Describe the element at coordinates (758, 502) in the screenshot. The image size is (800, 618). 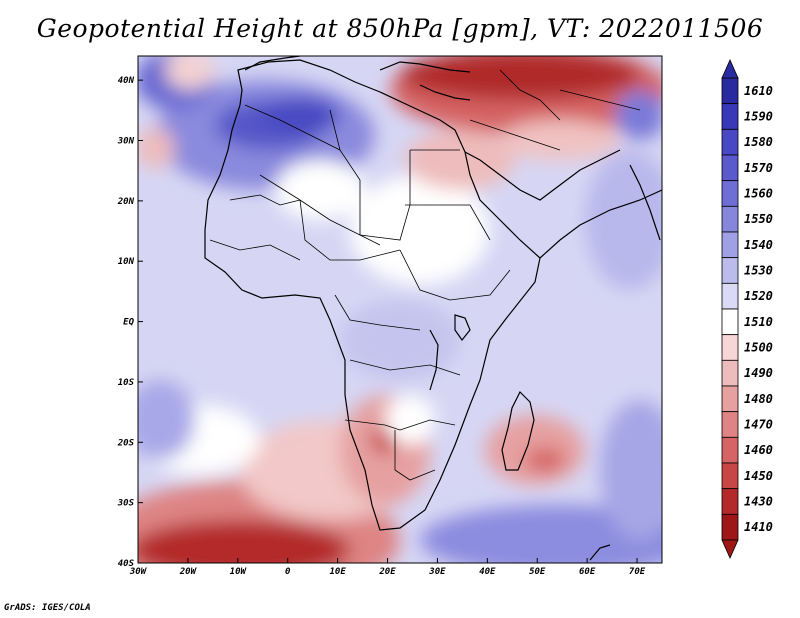
I see `colorbar-label: 1430` at that location.